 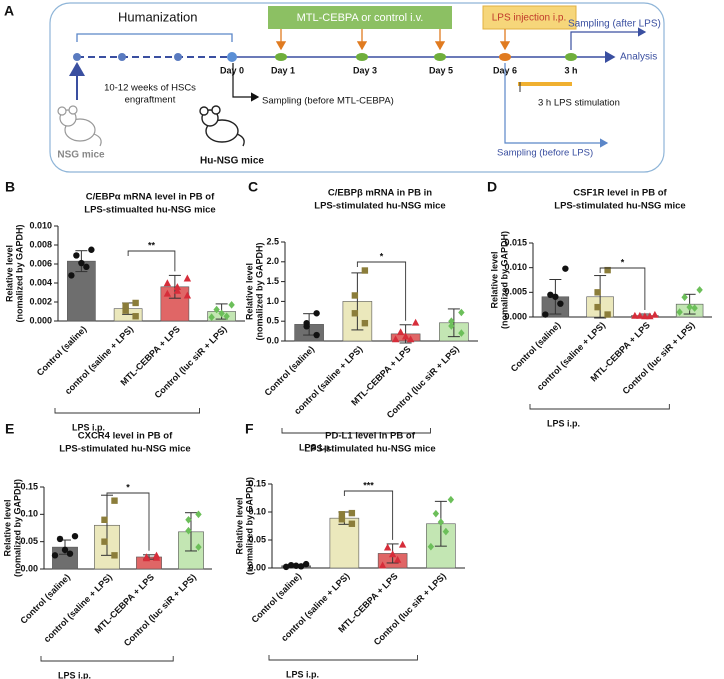 I want to click on y-tick-label: 0.002, so click(x=40, y=301).